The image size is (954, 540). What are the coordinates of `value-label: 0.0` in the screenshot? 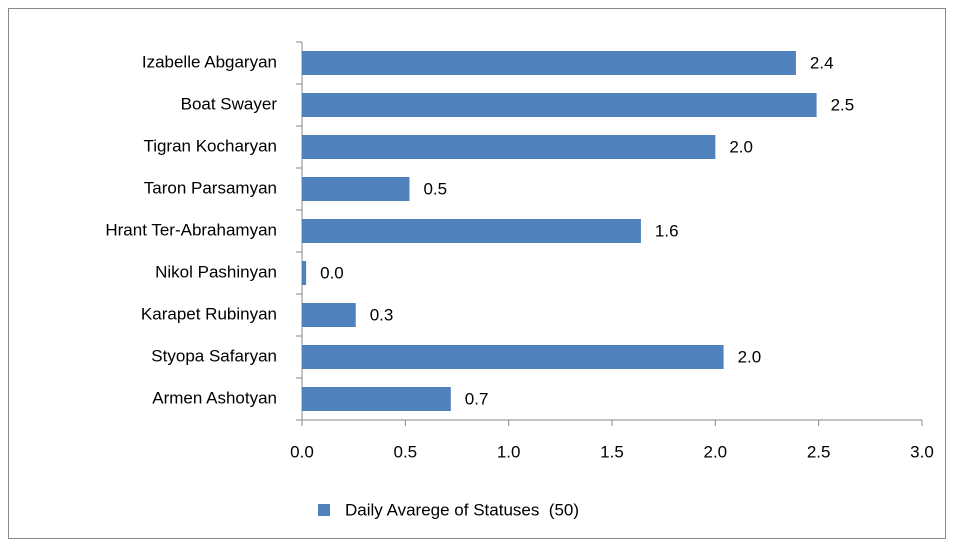 It's located at (332, 272).